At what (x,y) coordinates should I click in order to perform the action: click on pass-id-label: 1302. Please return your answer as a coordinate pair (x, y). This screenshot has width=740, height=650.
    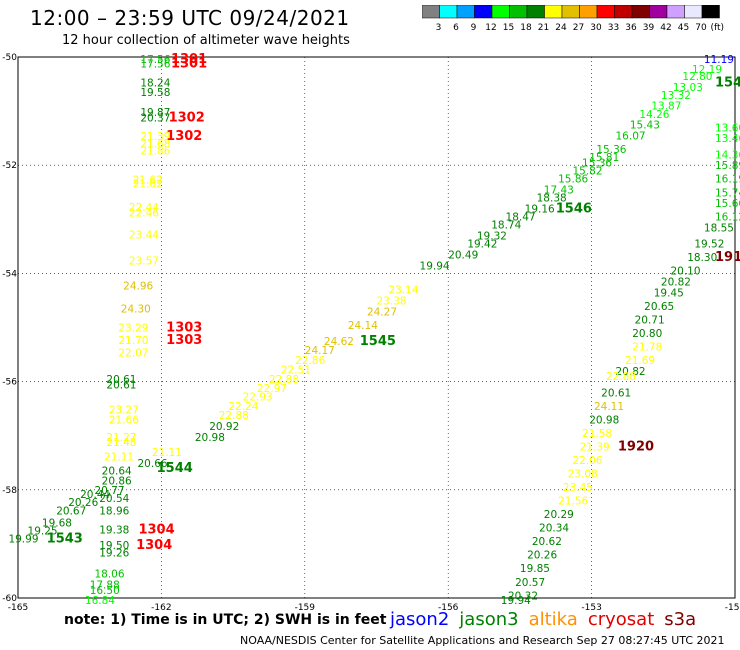
    Looking at the image, I should click on (187, 118).